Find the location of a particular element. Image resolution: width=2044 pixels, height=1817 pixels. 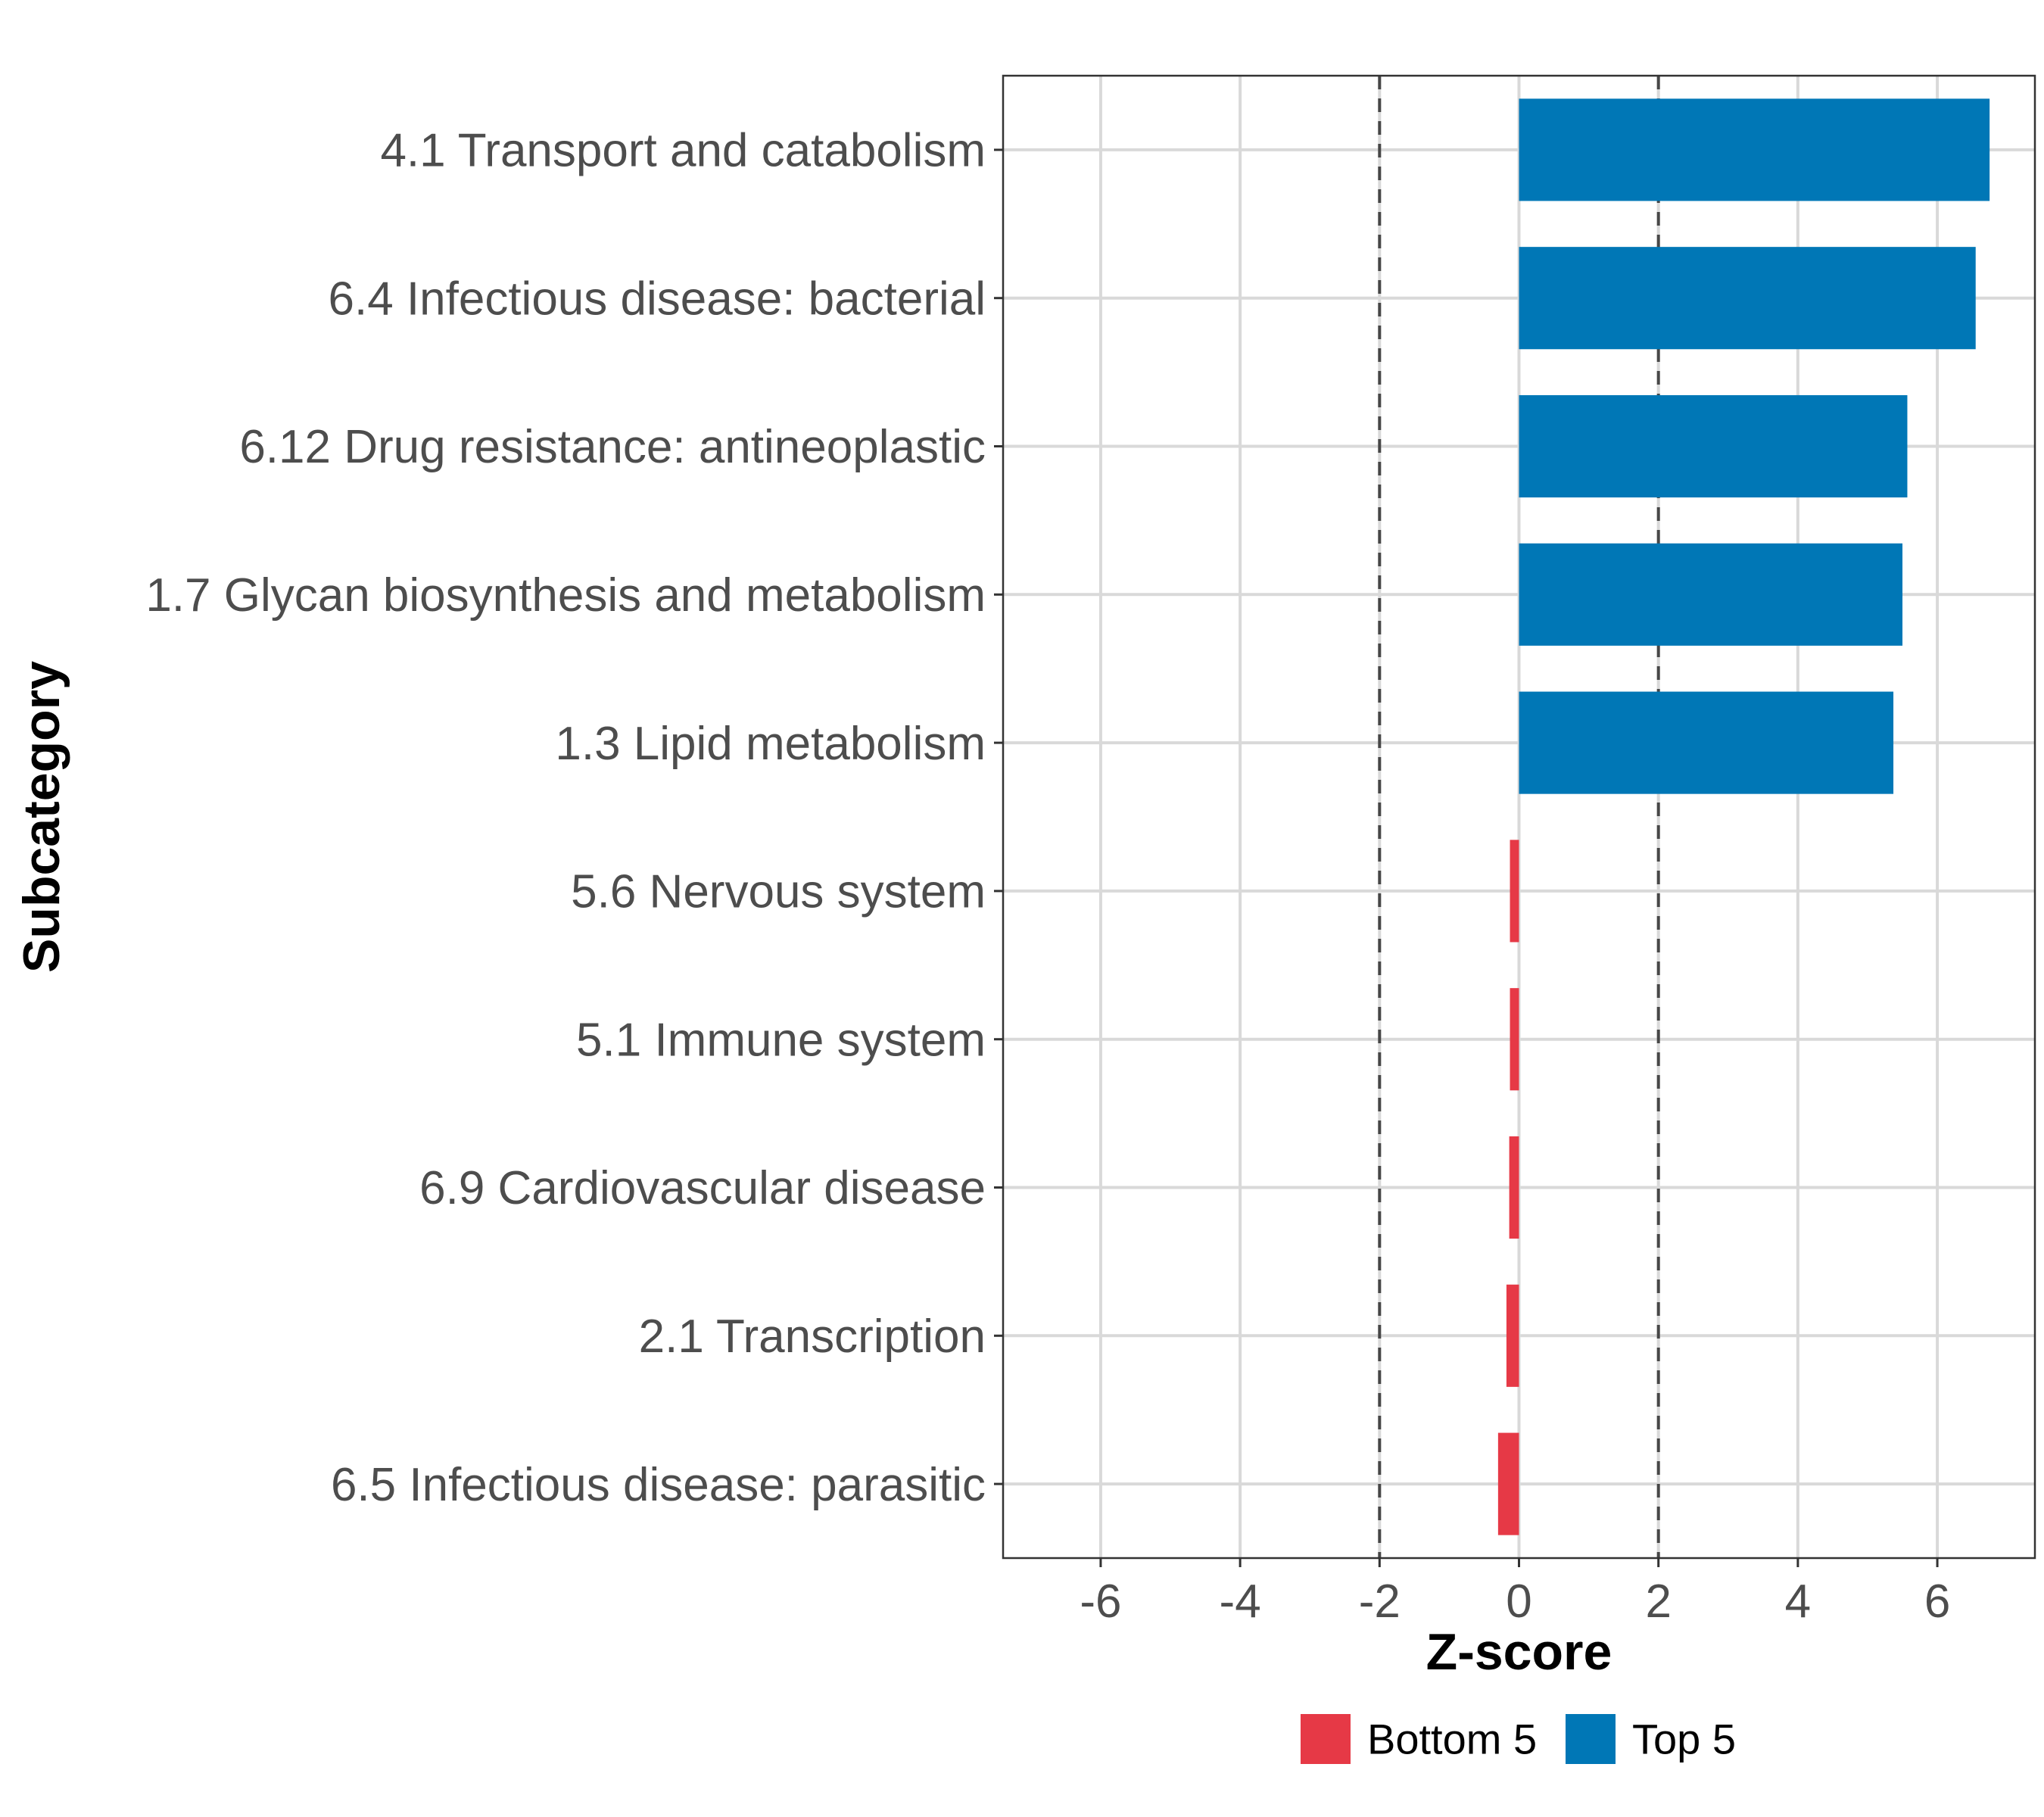

y-tick-label: 4.1 Transport and catabolism is located at coordinates (683, 151).